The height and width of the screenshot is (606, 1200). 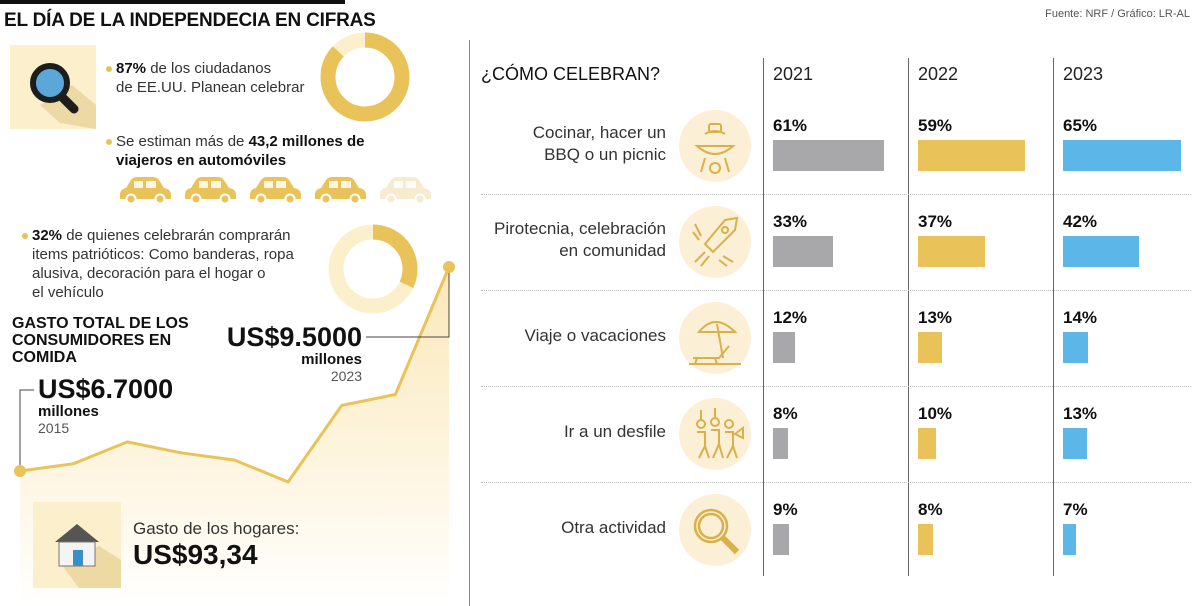 I want to click on bar-label: 59%, so click(x=935, y=125).